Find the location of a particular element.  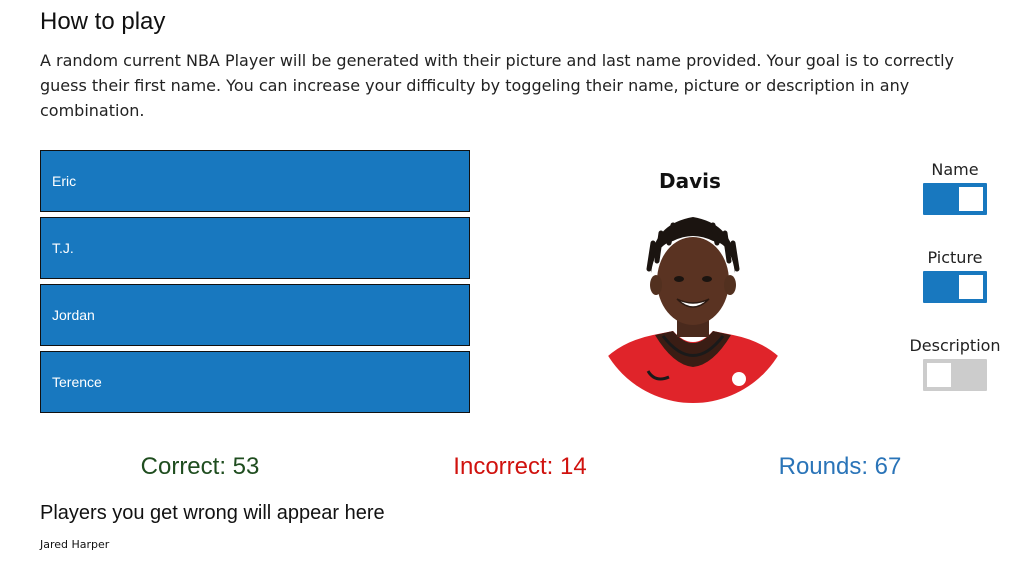

wrong-player-item: Jared Harper is located at coordinates (75, 544).